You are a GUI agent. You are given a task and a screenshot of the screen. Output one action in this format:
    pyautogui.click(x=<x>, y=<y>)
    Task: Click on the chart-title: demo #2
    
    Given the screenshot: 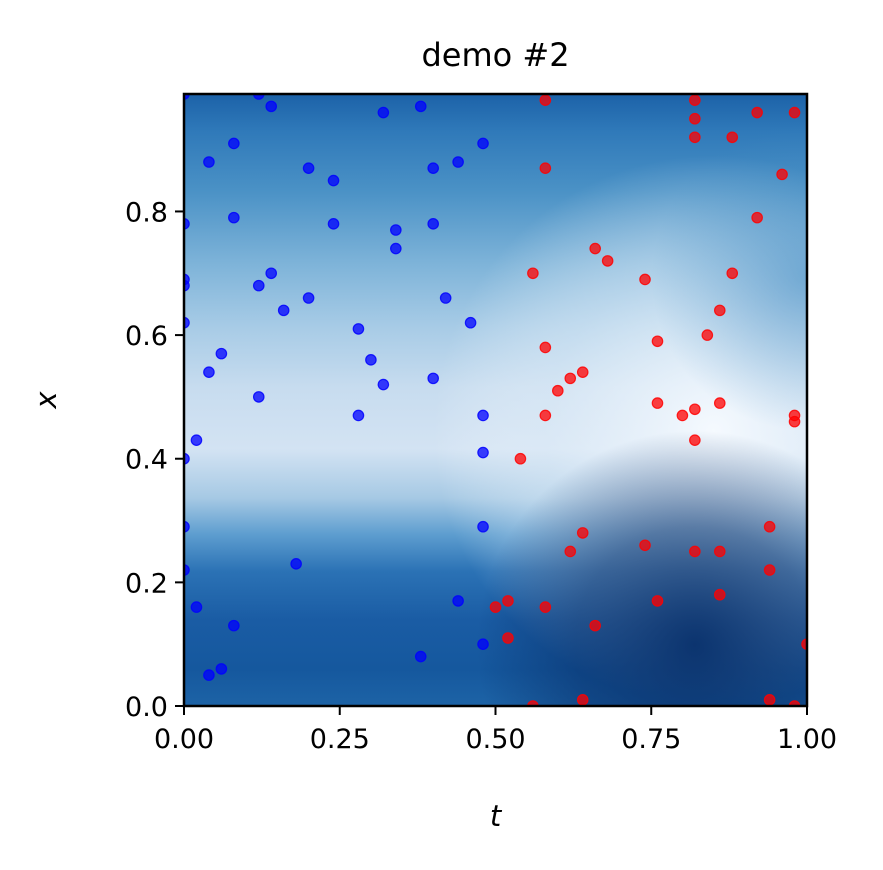 What is the action you would take?
    pyautogui.click(x=495, y=55)
    